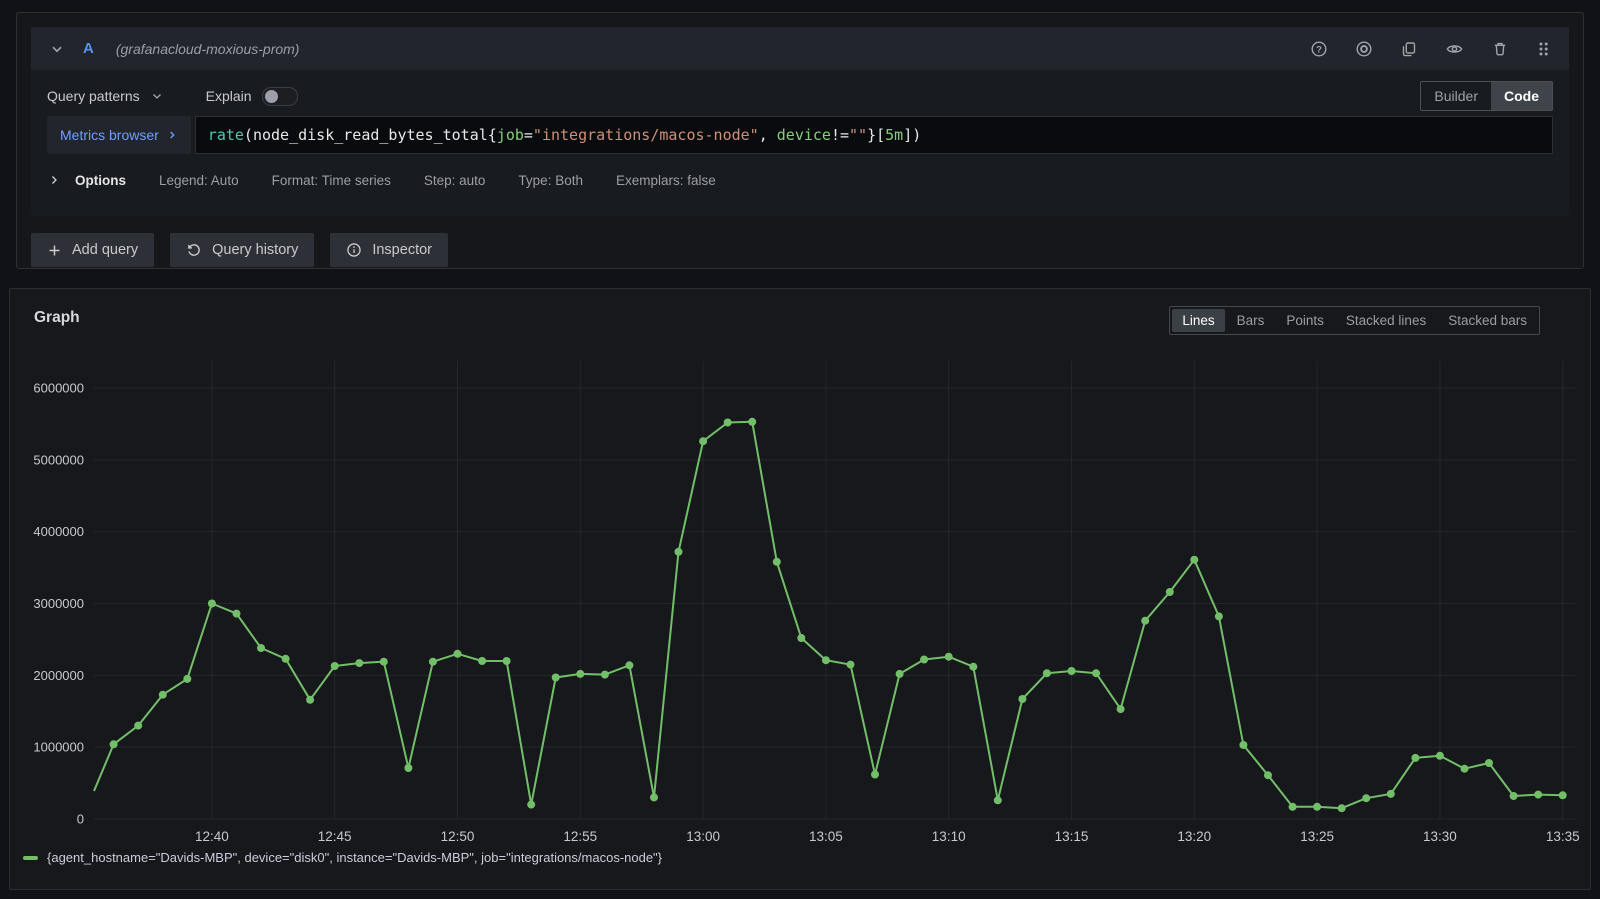 Image resolution: width=1600 pixels, height=899 pixels. Describe the element at coordinates (1072, 836) in the screenshot. I see `x-axis-tick: 13:15` at that location.